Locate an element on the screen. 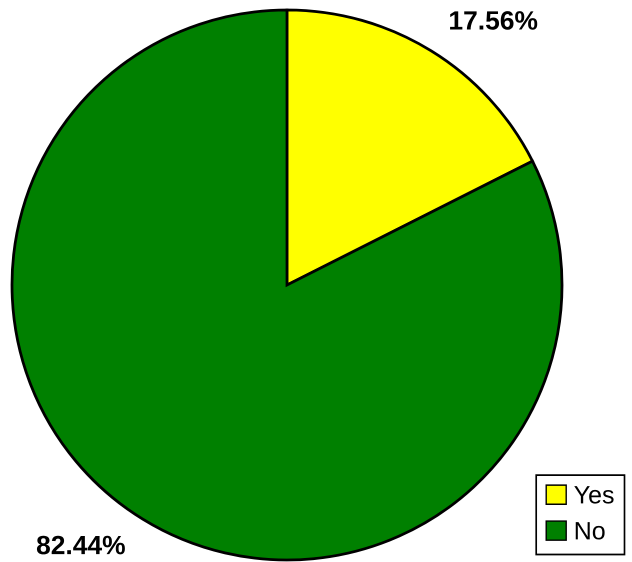  legend-label: Yes is located at coordinates (594, 495).